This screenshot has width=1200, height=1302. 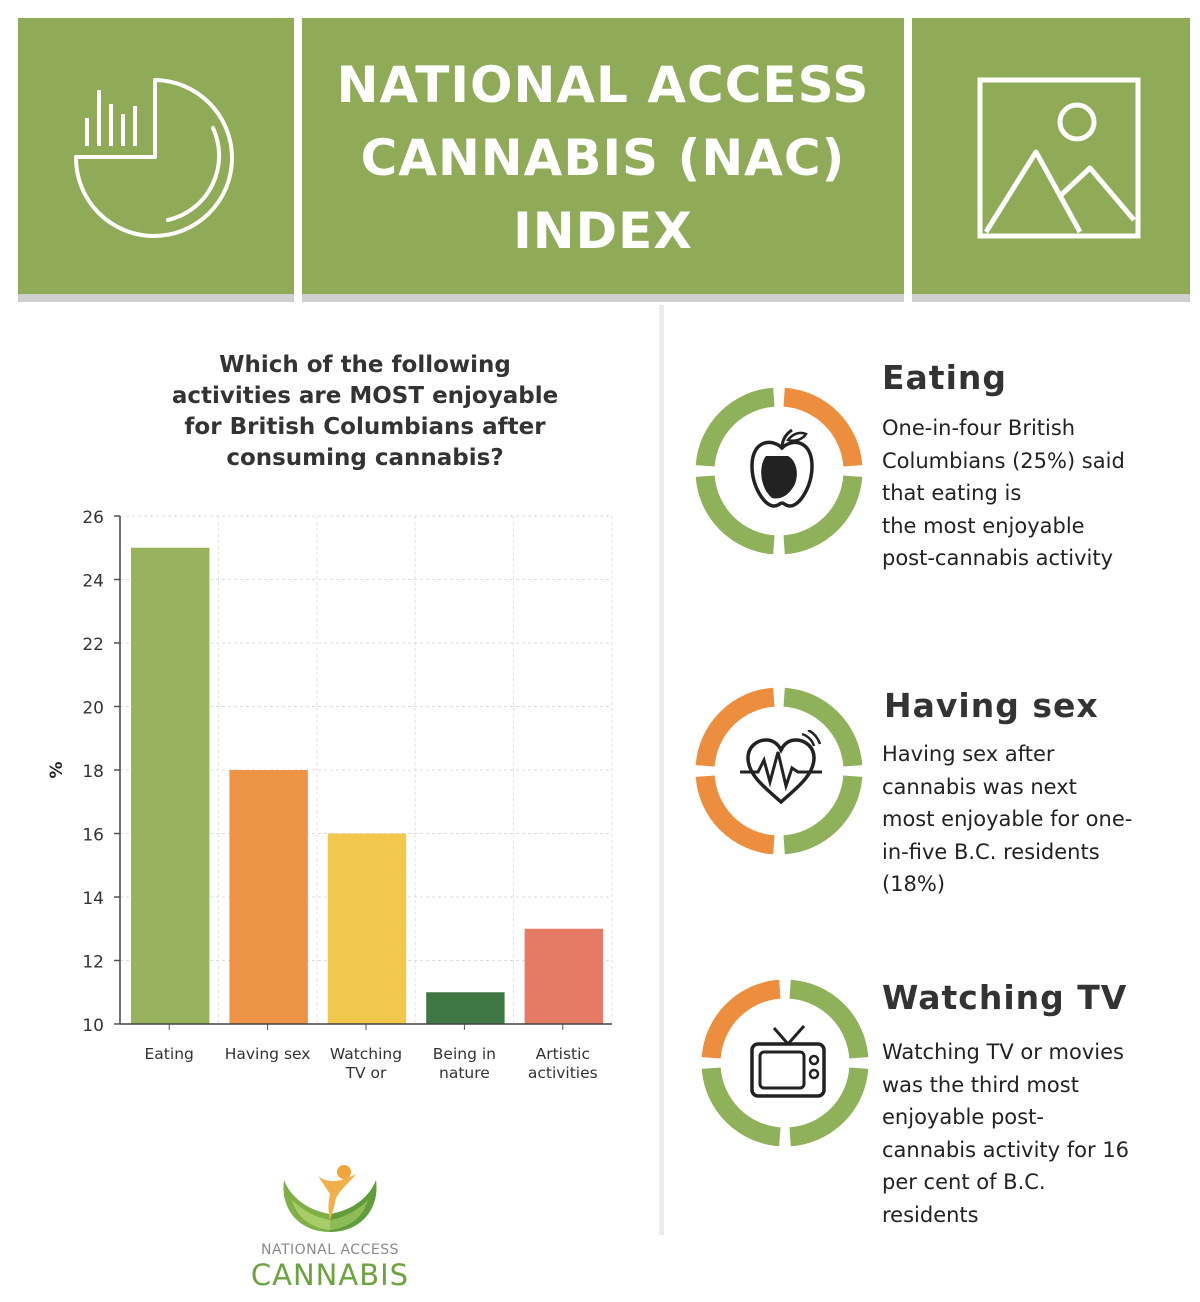 I want to click on x-tick-label: Watching, so click(x=366, y=1054).